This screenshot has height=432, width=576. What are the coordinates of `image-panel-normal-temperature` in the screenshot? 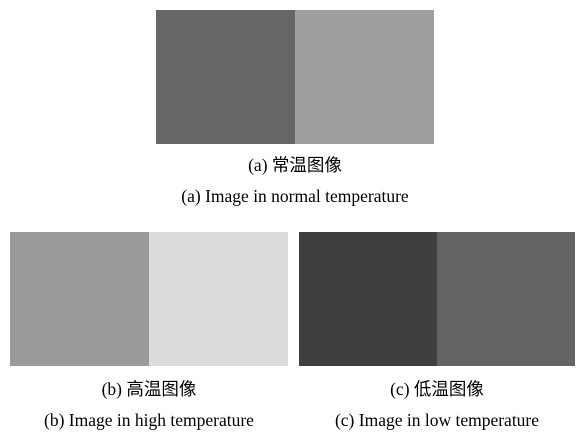 It's located at (295, 77).